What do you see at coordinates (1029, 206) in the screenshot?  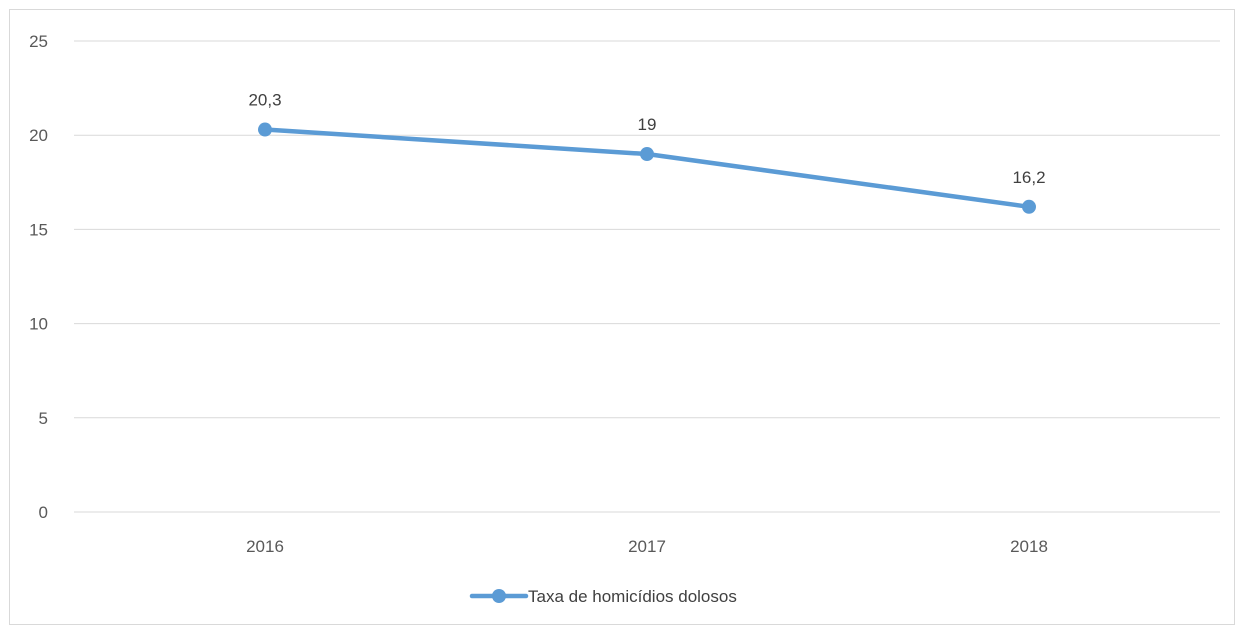 I see `data-point-2018` at bounding box center [1029, 206].